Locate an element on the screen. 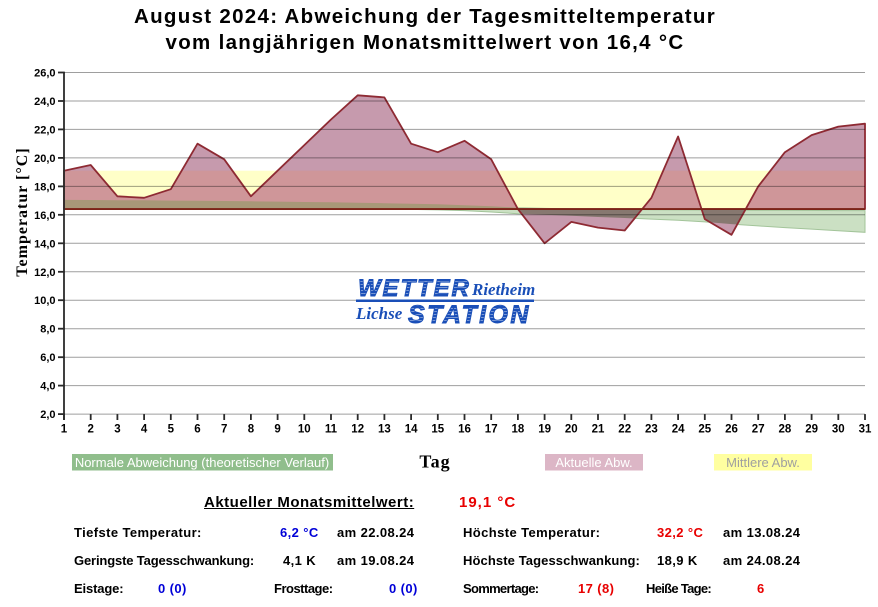 This screenshot has width=878, height=607. svg-text: 5 is located at coordinates (171, 430).